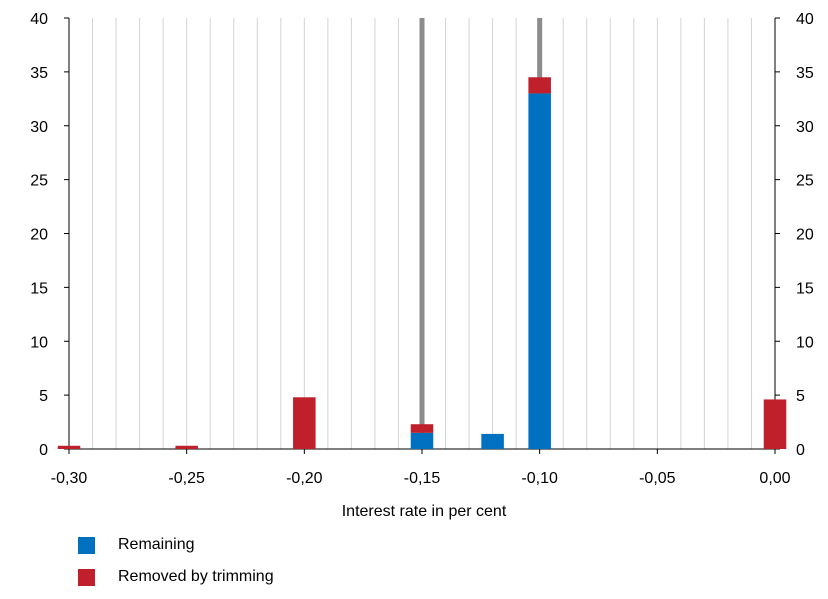  I want to click on legend-swatch-removed, so click(86, 577).